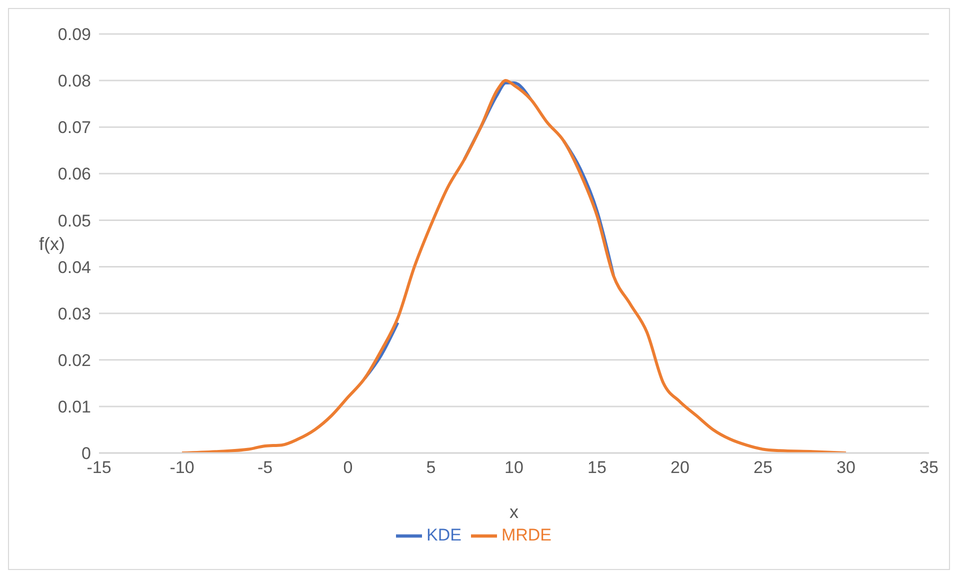  What do you see at coordinates (74, 220) in the screenshot?
I see `y-tick-label: 0.05` at bounding box center [74, 220].